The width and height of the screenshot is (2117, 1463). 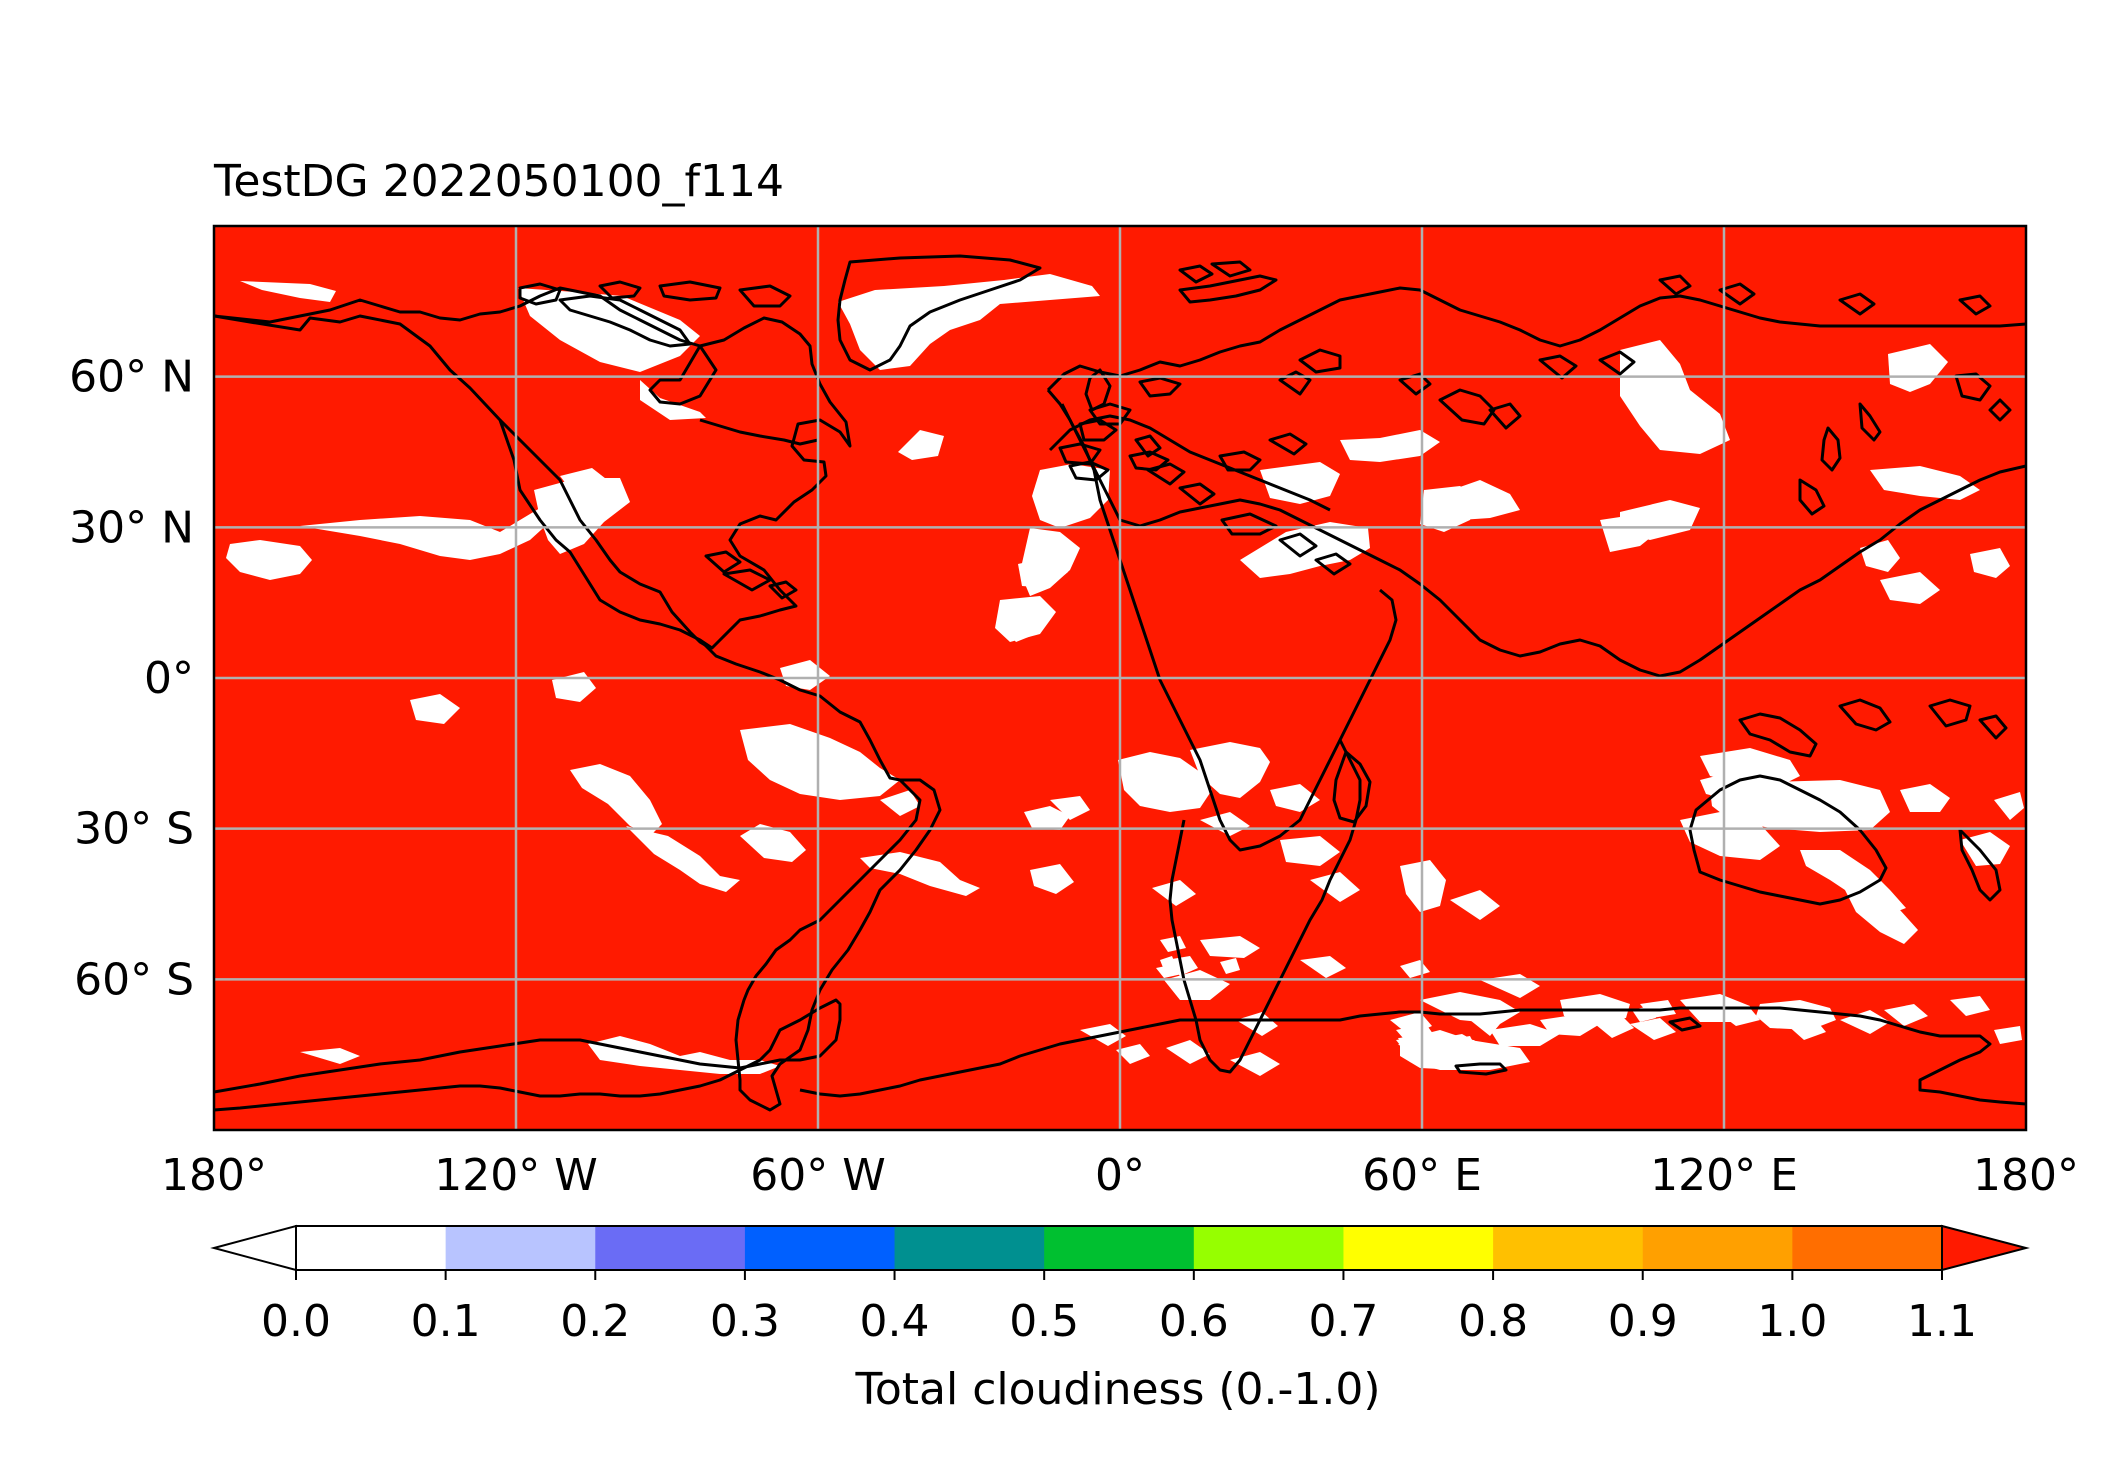 What do you see at coordinates (1792, 1321) in the screenshot?
I see `colorbar-tick-label: 1.0` at bounding box center [1792, 1321].